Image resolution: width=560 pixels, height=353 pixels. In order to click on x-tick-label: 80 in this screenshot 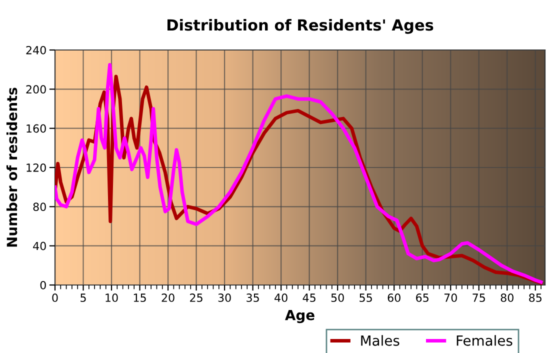, I will do `click(507, 298)`.